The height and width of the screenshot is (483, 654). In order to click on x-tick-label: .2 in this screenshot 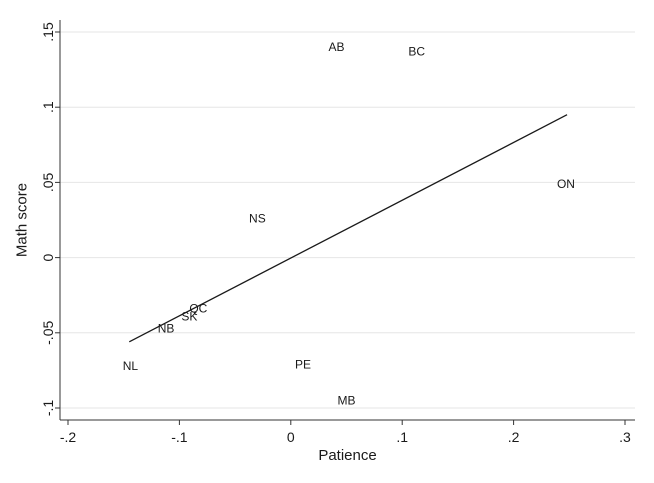, I will do `click(514, 437)`.